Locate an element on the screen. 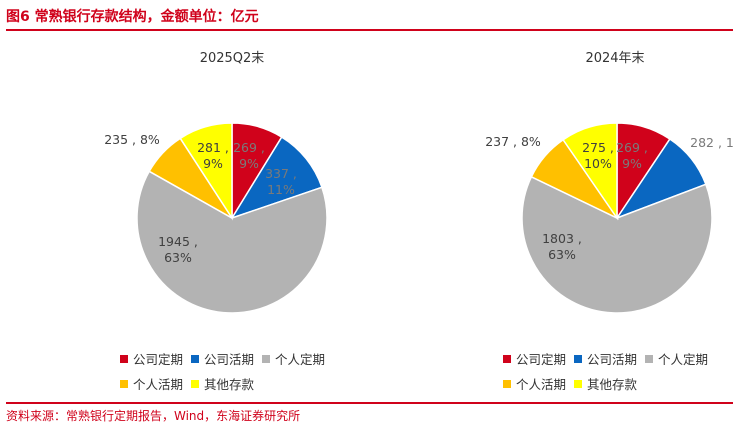  data-label-其他存款: 281 , 9% is located at coordinates (213, 155).